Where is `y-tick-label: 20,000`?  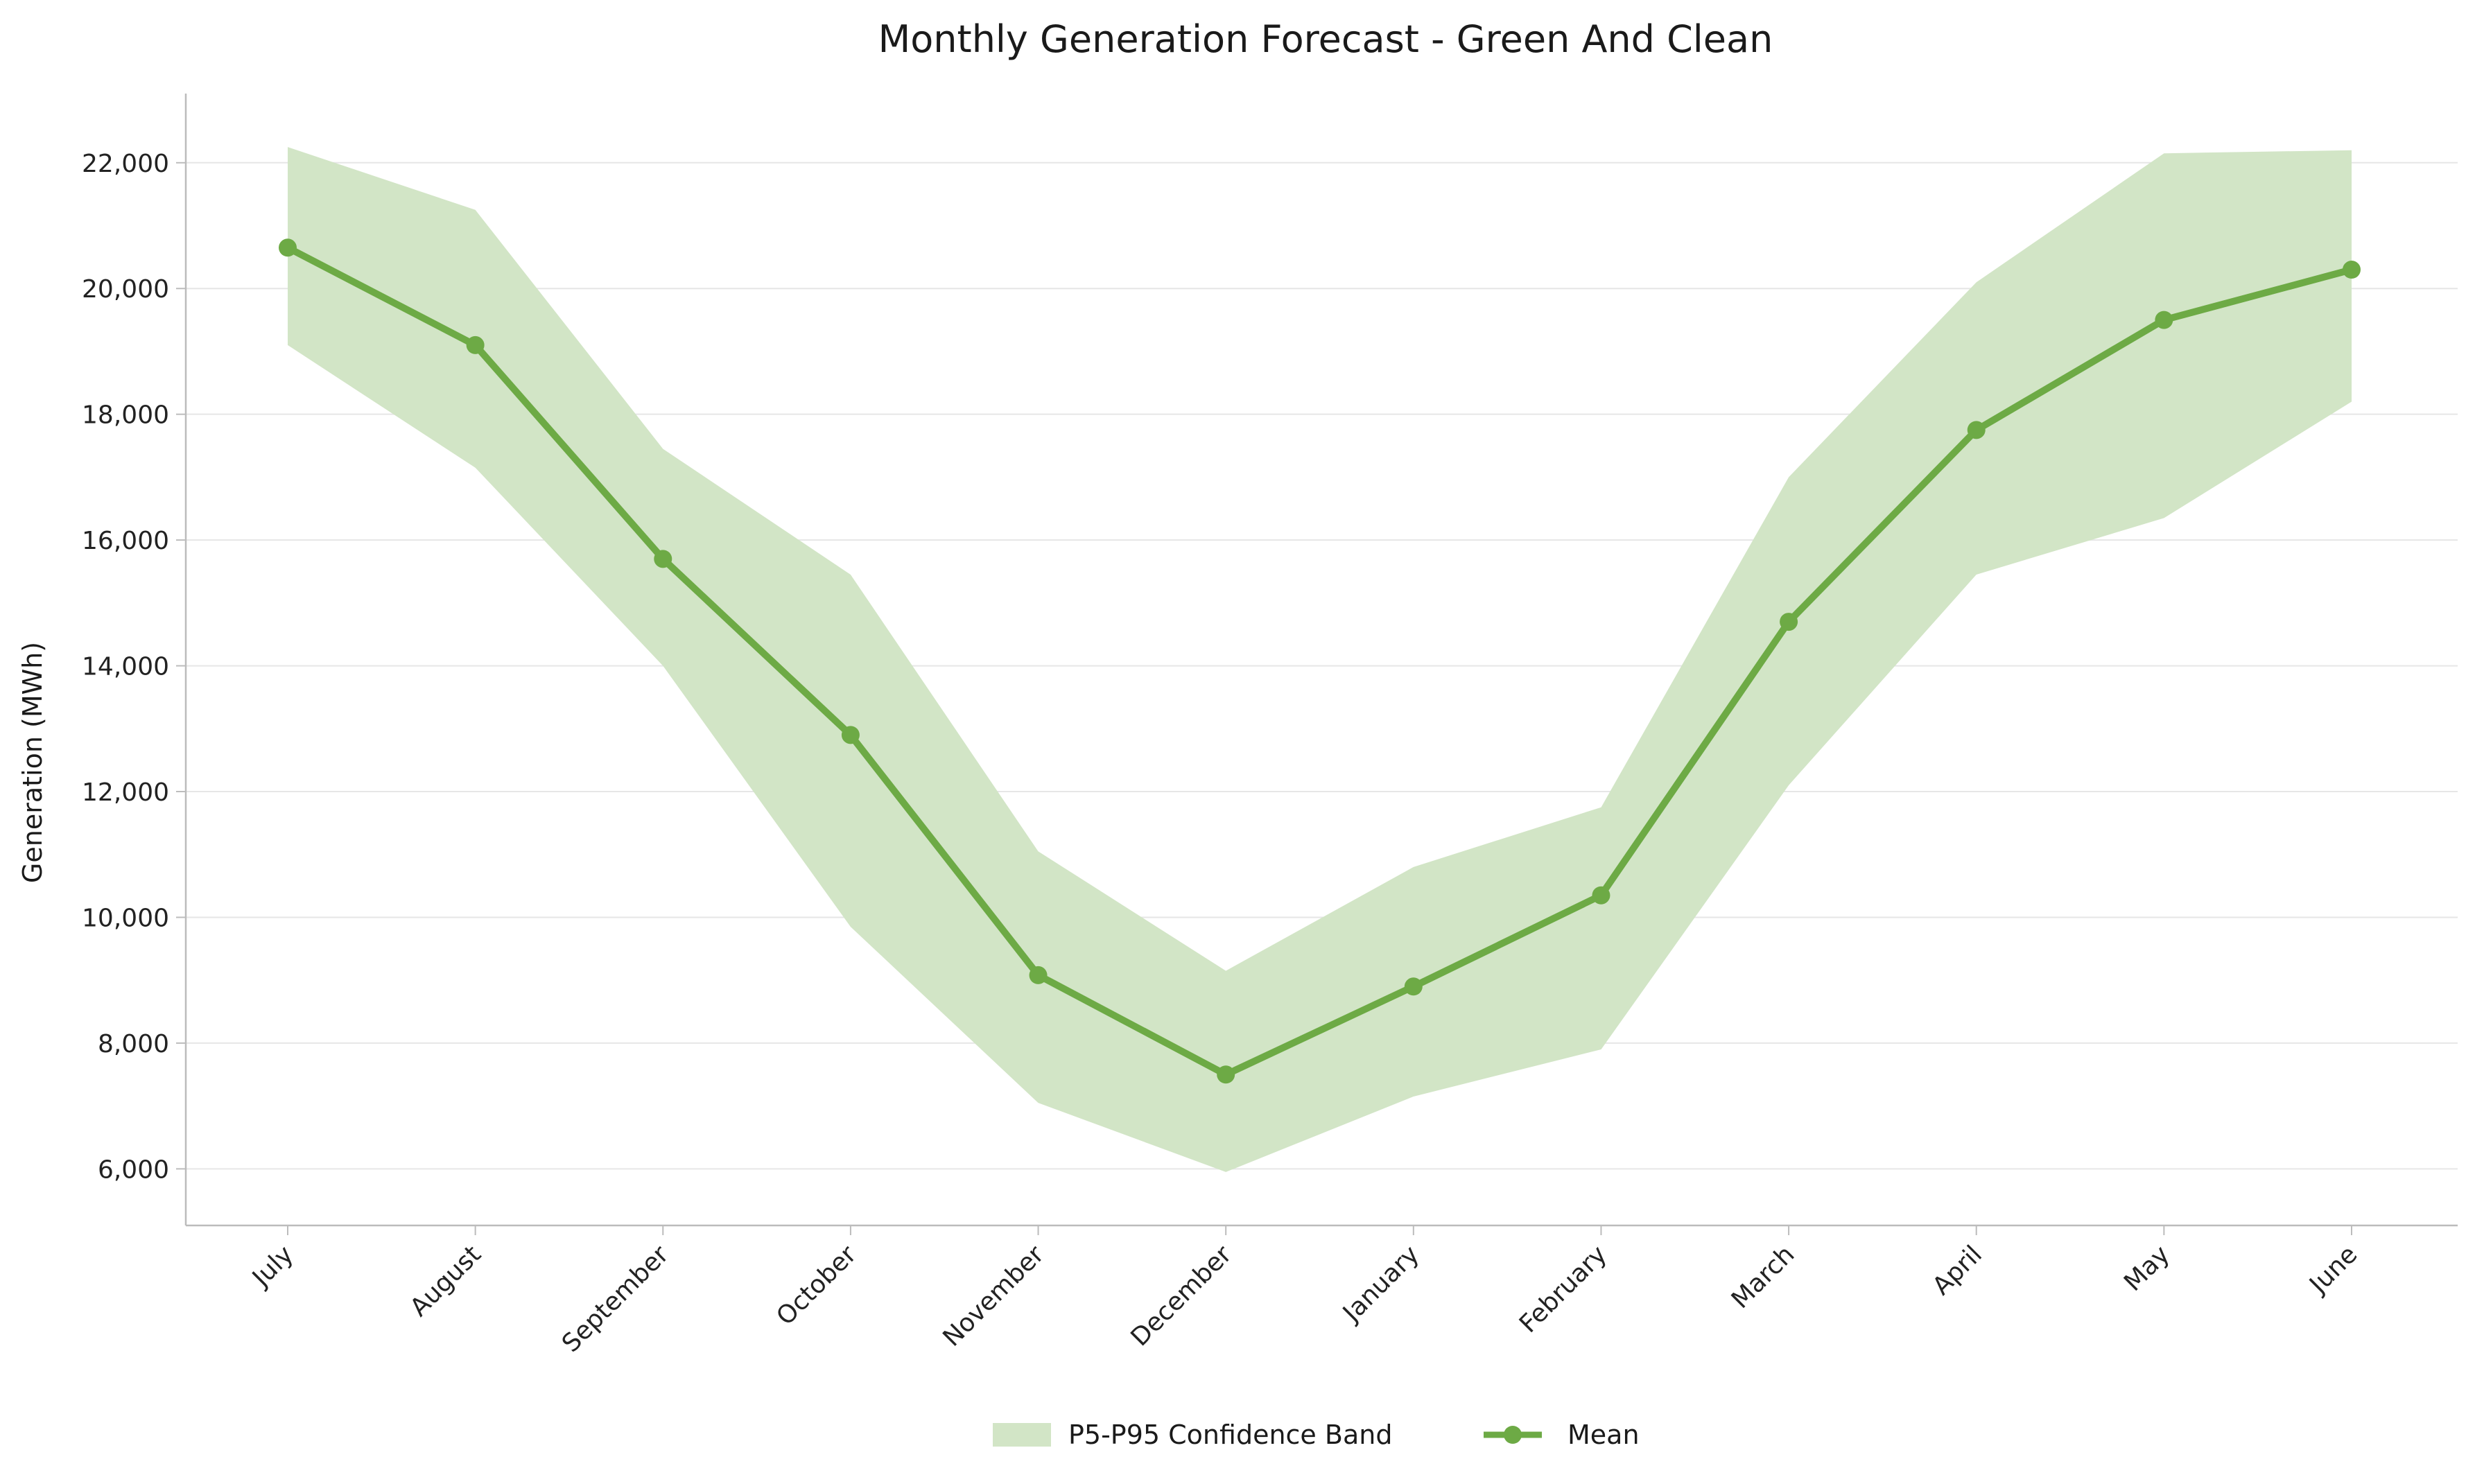 y-tick-label: 20,000 is located at coordinates (125, 289).